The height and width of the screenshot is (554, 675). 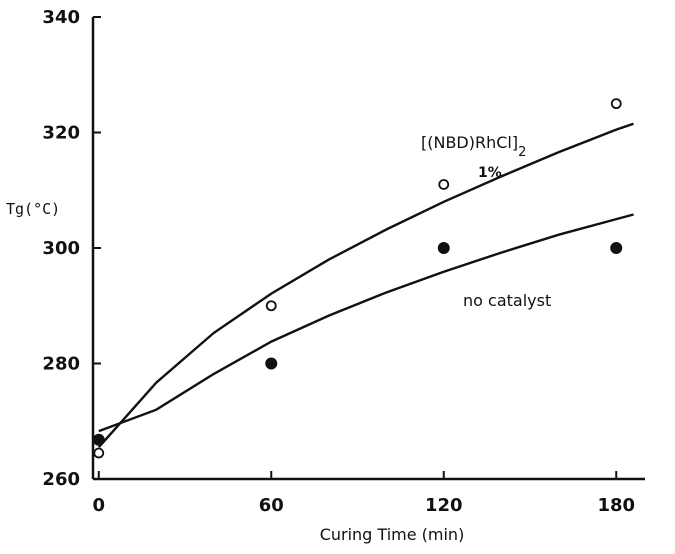 What do you see at coordinates (616, 505) in the screenshot?
I see `x-tick-label: 180` at bounding box center [616, 505].